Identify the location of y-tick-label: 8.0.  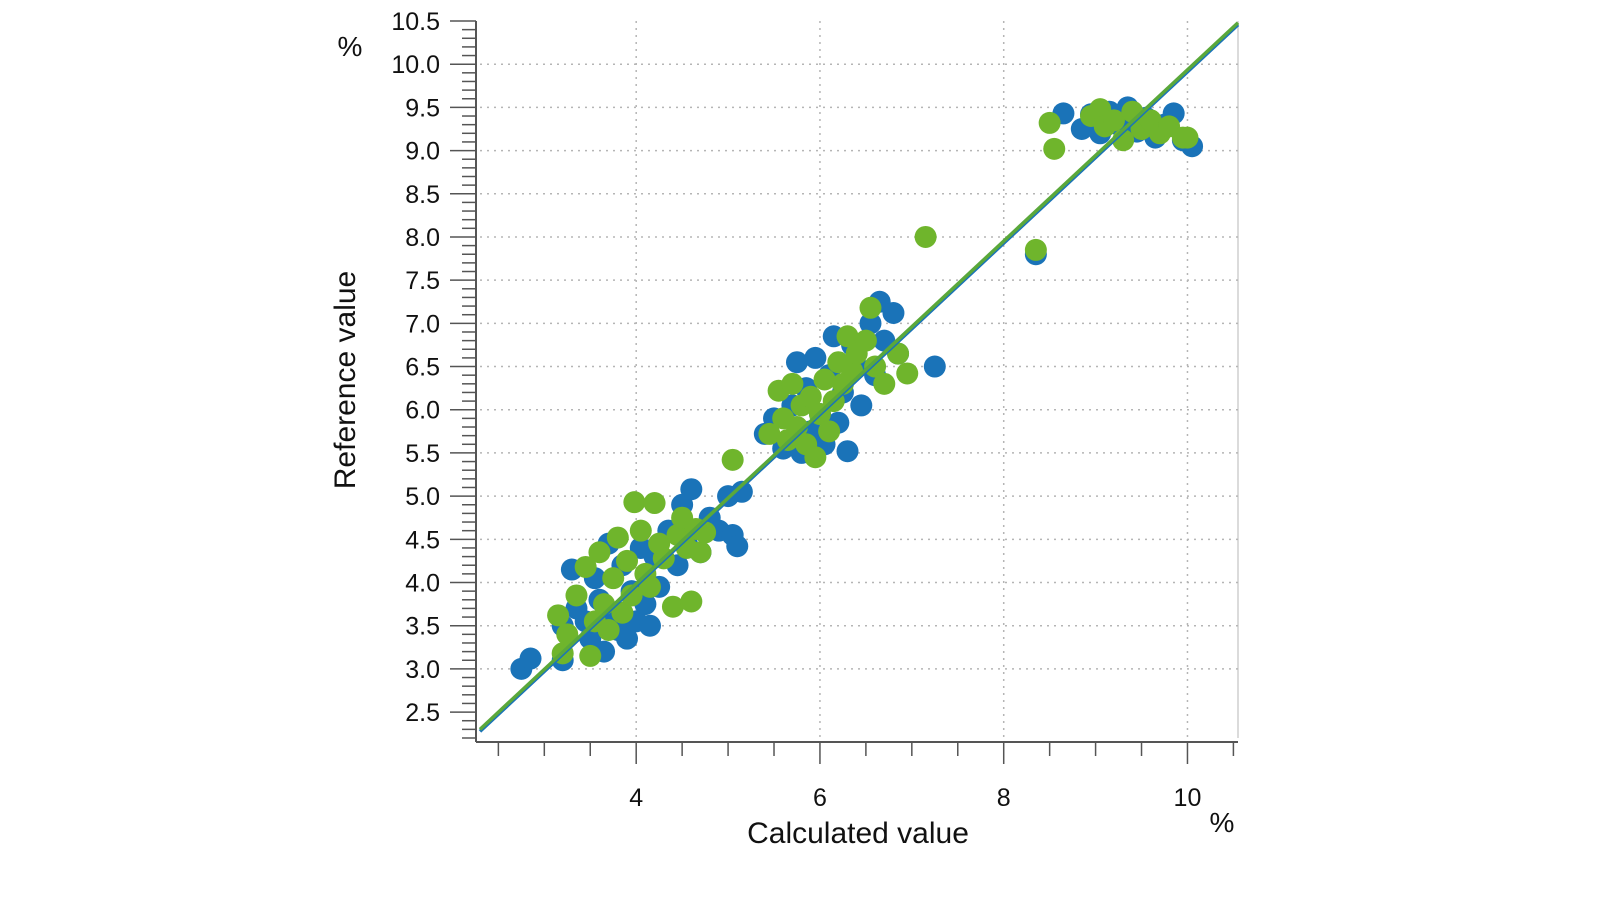
(422, 238).